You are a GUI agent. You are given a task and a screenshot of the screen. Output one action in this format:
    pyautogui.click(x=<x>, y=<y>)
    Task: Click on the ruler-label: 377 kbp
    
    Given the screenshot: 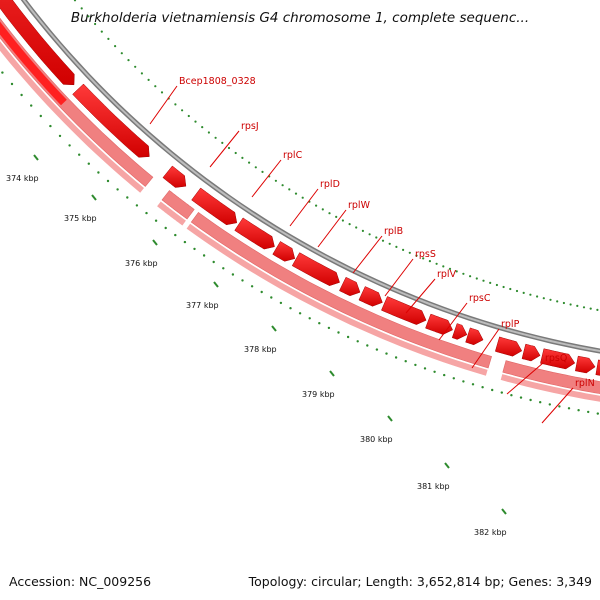 What is the action you would take?
    pyautogui.click(x=202, y=305)
    